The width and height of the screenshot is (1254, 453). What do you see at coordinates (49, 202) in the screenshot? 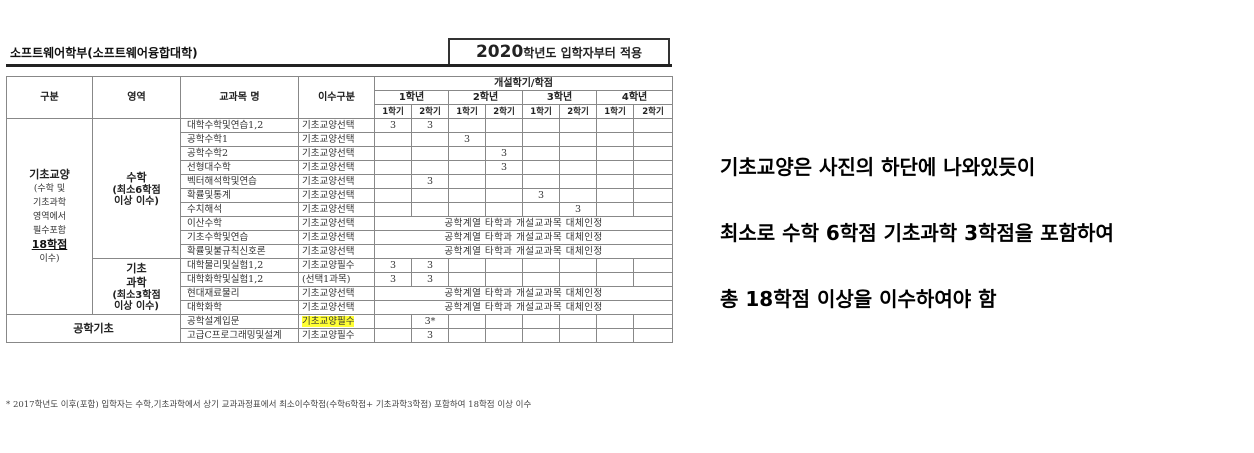
I see `category-text: 기초과학` at bounding box center [49, 202].